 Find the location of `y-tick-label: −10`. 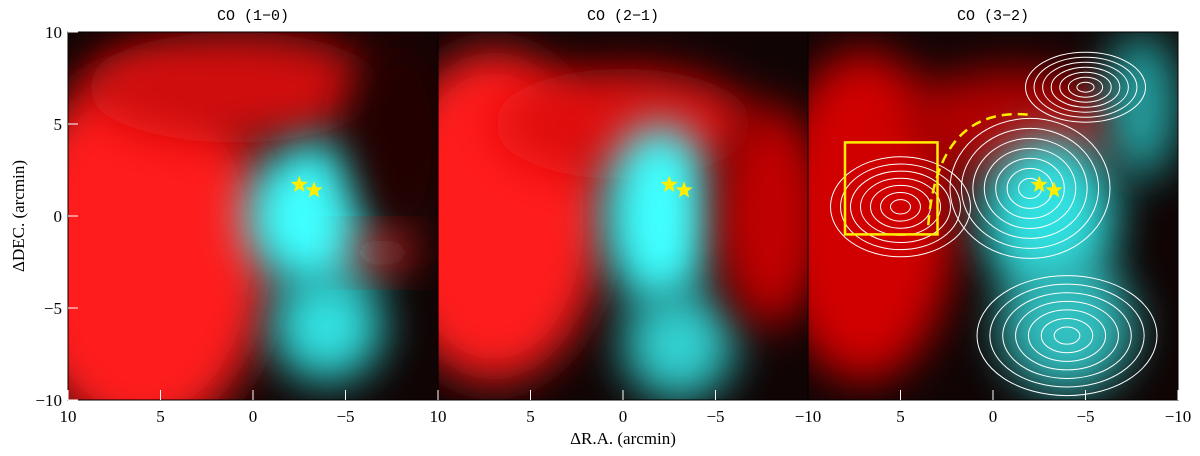

y-tick-label: −10 is located at coordinates (48, 400).